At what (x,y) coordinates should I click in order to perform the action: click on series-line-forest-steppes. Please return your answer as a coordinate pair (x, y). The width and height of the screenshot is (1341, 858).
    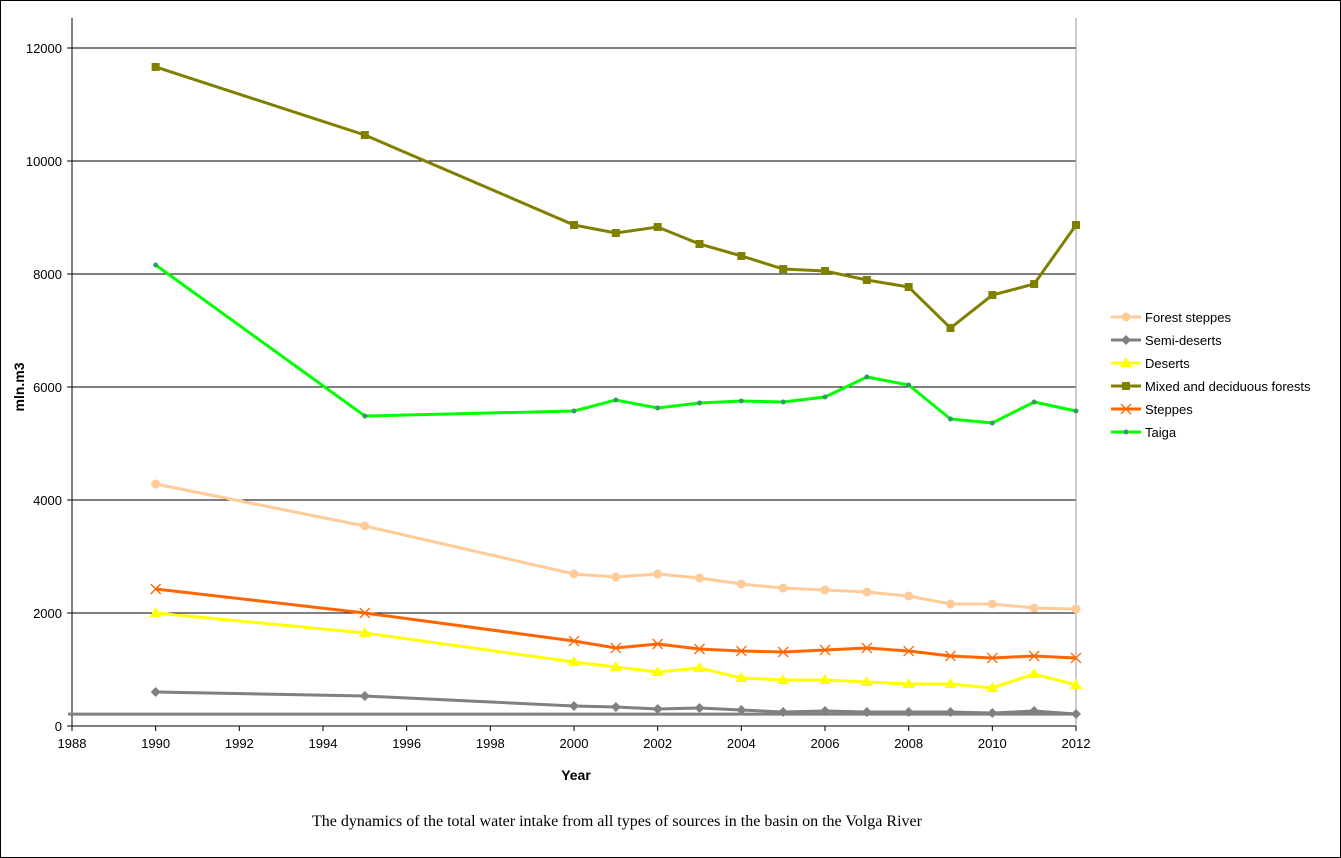
    Looking at the image, I should click on (616, 546).